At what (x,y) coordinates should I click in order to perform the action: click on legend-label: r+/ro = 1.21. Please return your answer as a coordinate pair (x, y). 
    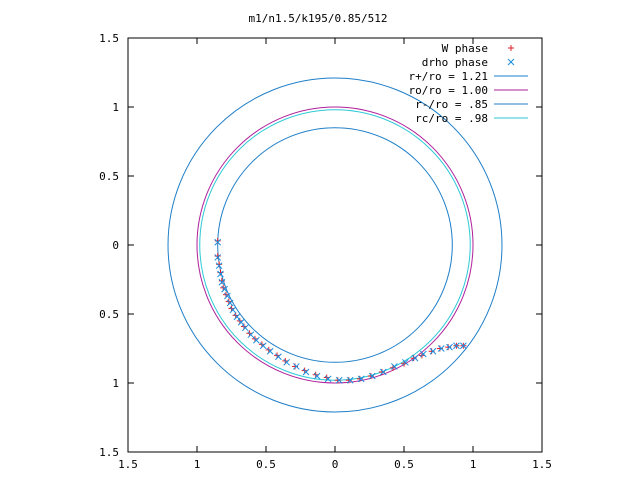
    Looking at the image, I should click on (448, 76).